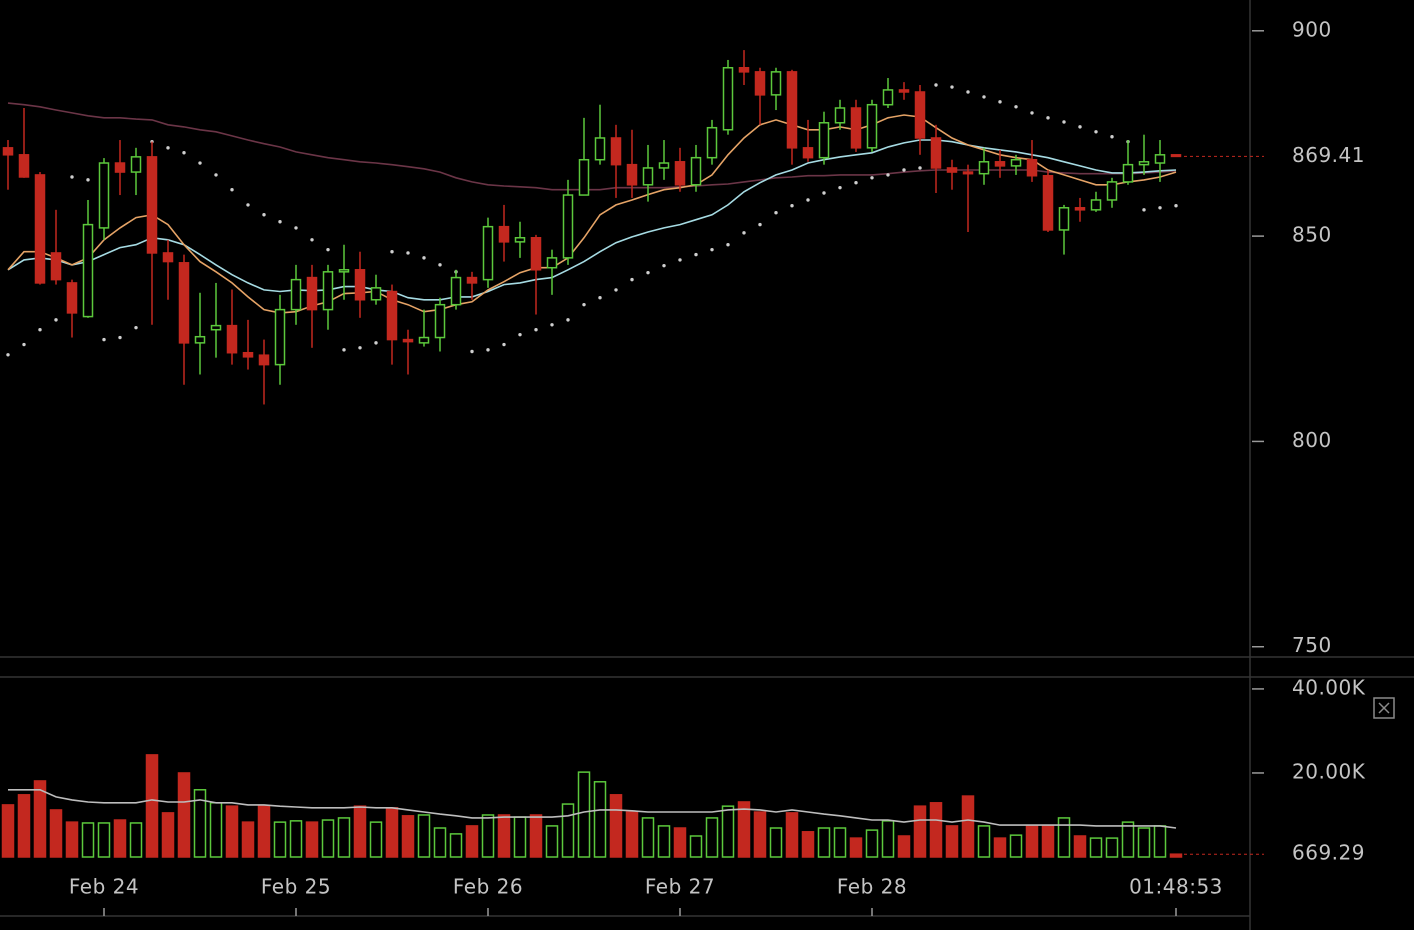 This screenshot has height=930, width=1414. I want to click on close-button, so click(1384, 708).